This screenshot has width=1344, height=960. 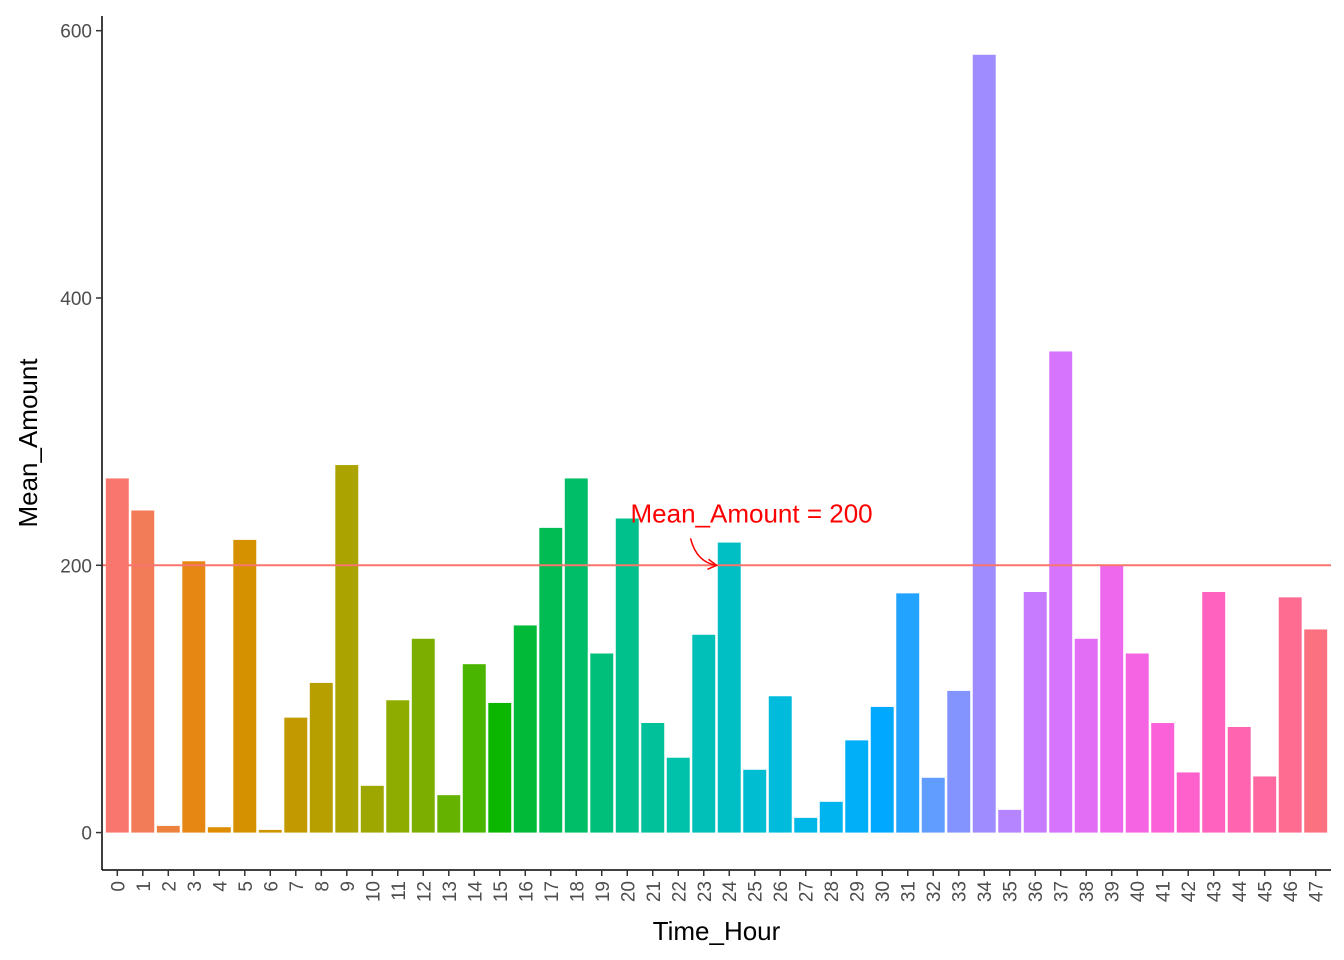 What do you see at coordinates (1138, 891) in the screenshot?
I see `x-tick-label: 40` at bounding box center [1138, 891].